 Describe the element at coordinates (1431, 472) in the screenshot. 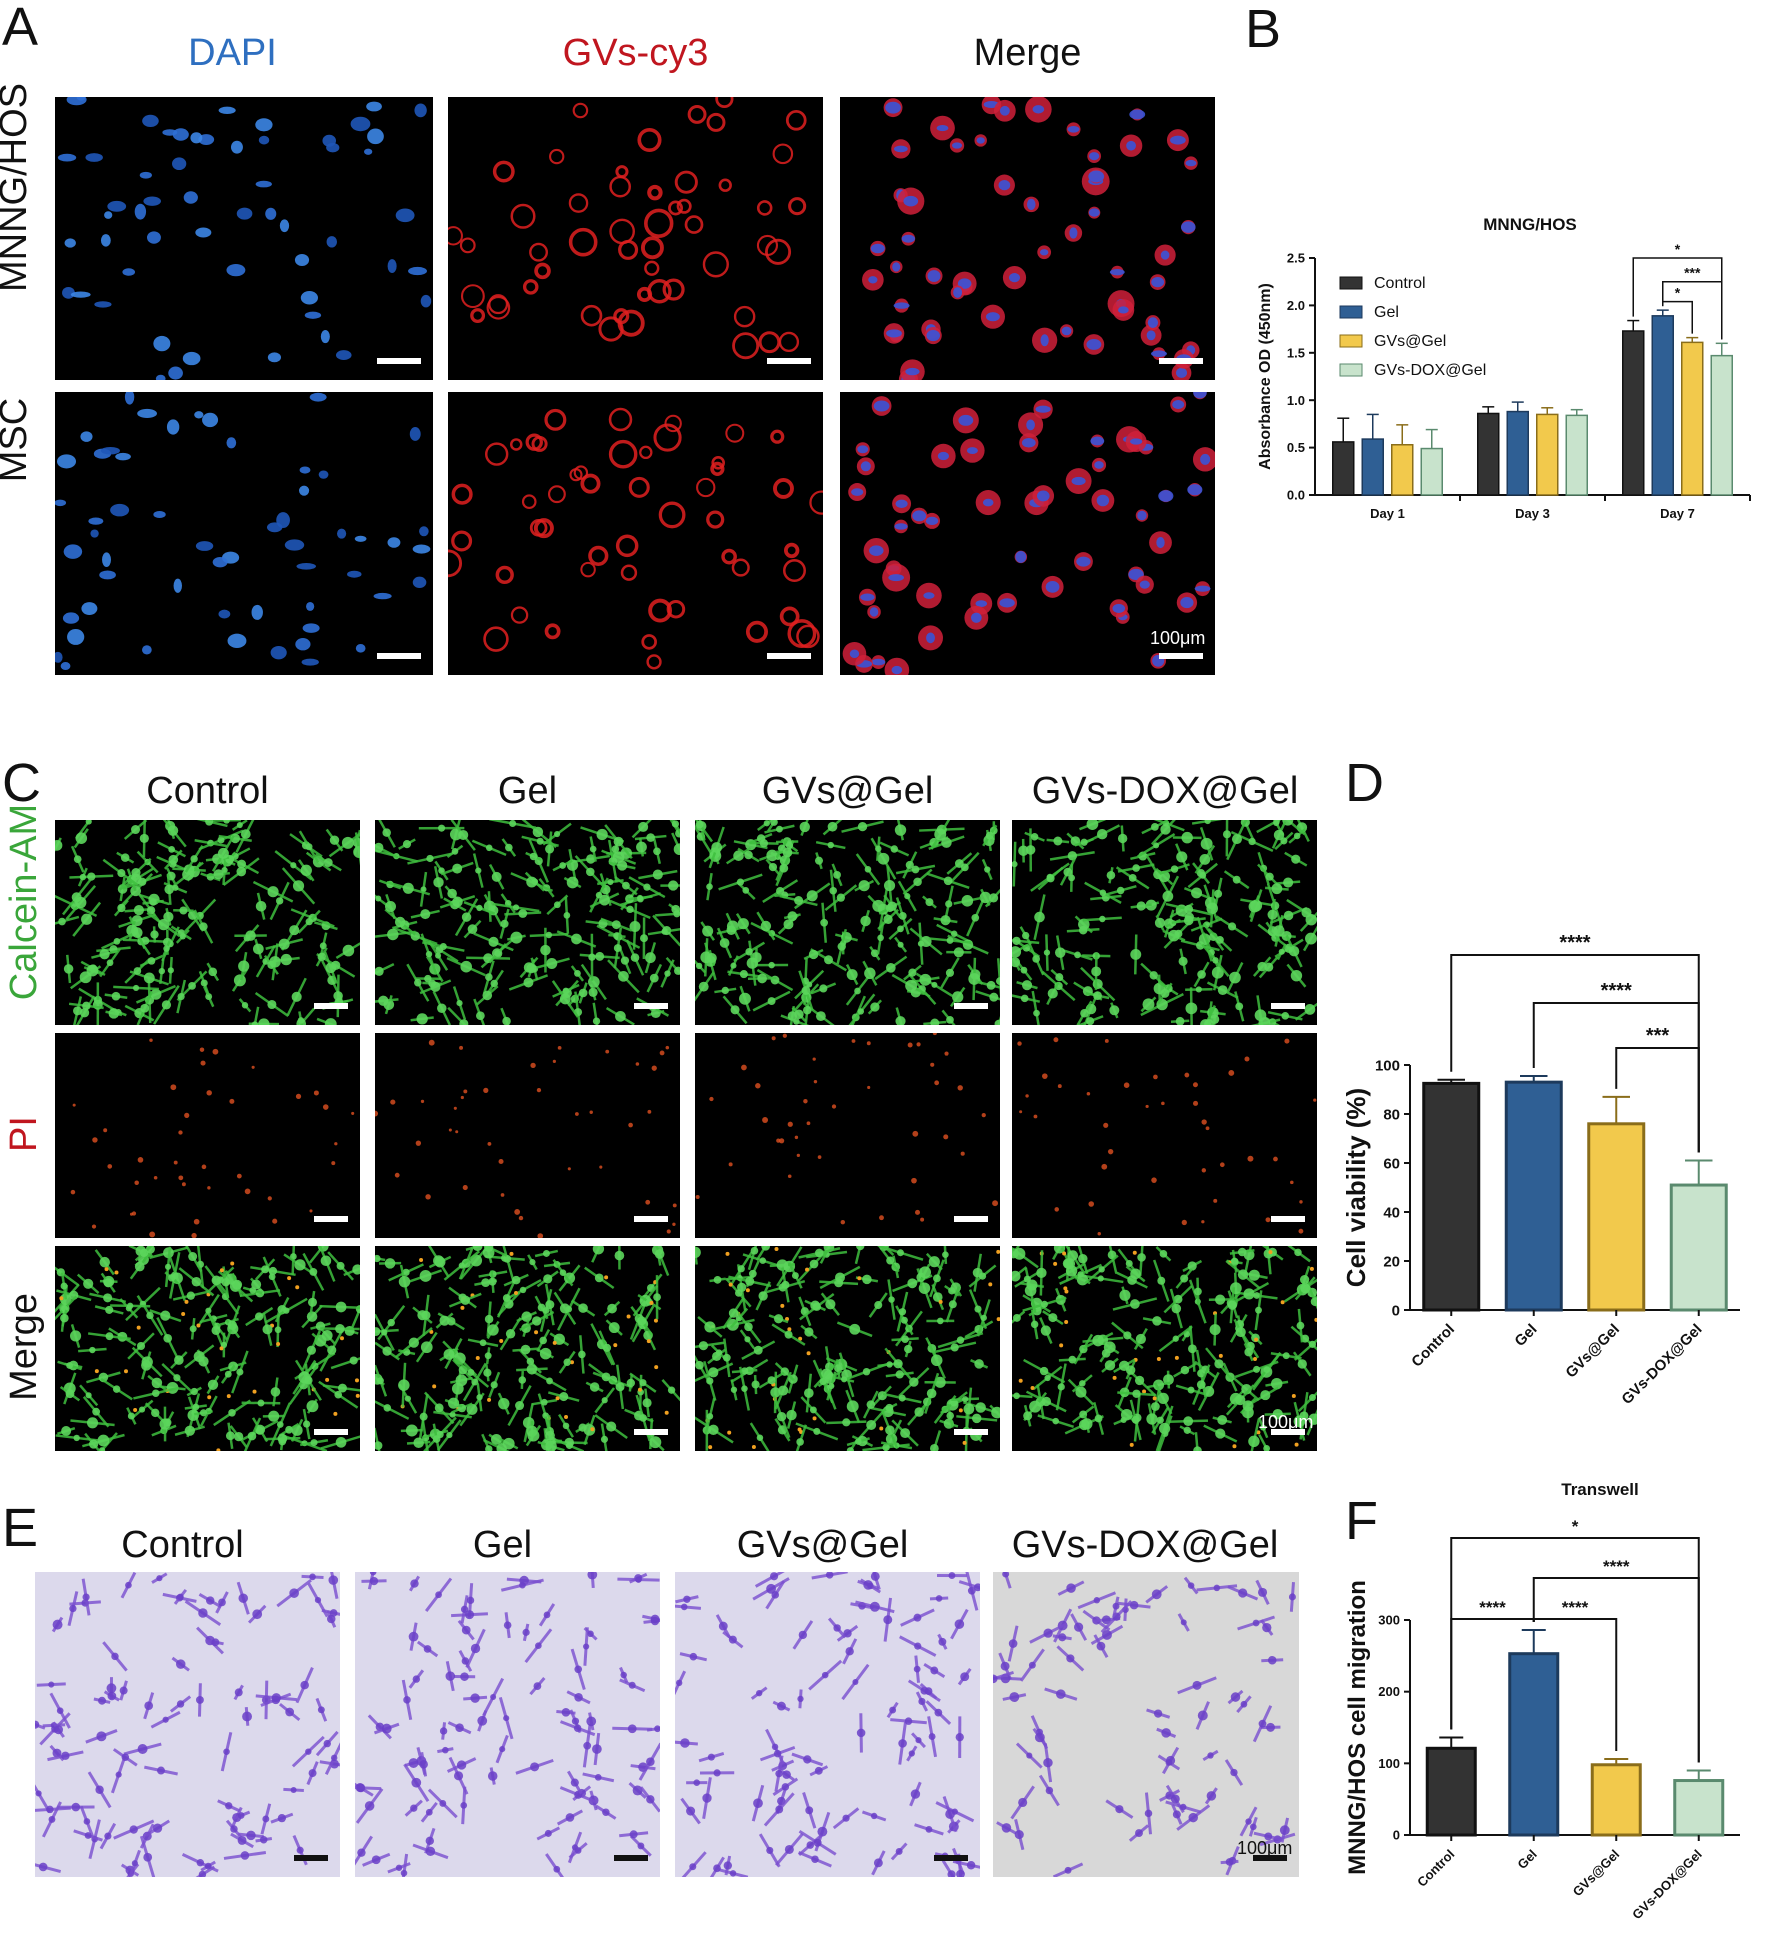

I see `bar-GVs-DOX@Gel-Day 1` at that location.